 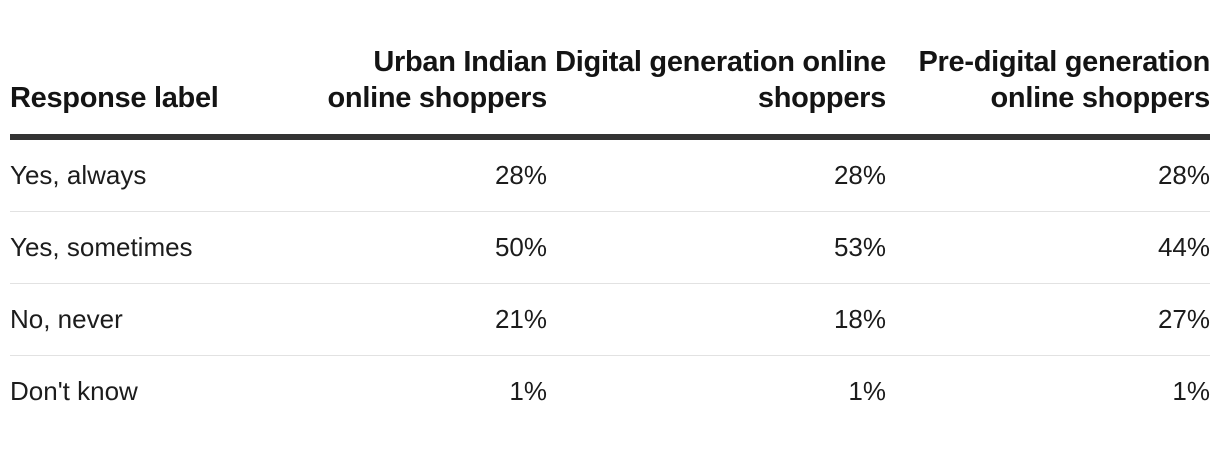 What do you see at coordinates (160, 92) in the screenshot?
I see `column-header-response-label: Response label` at bounding box center [160, 92].